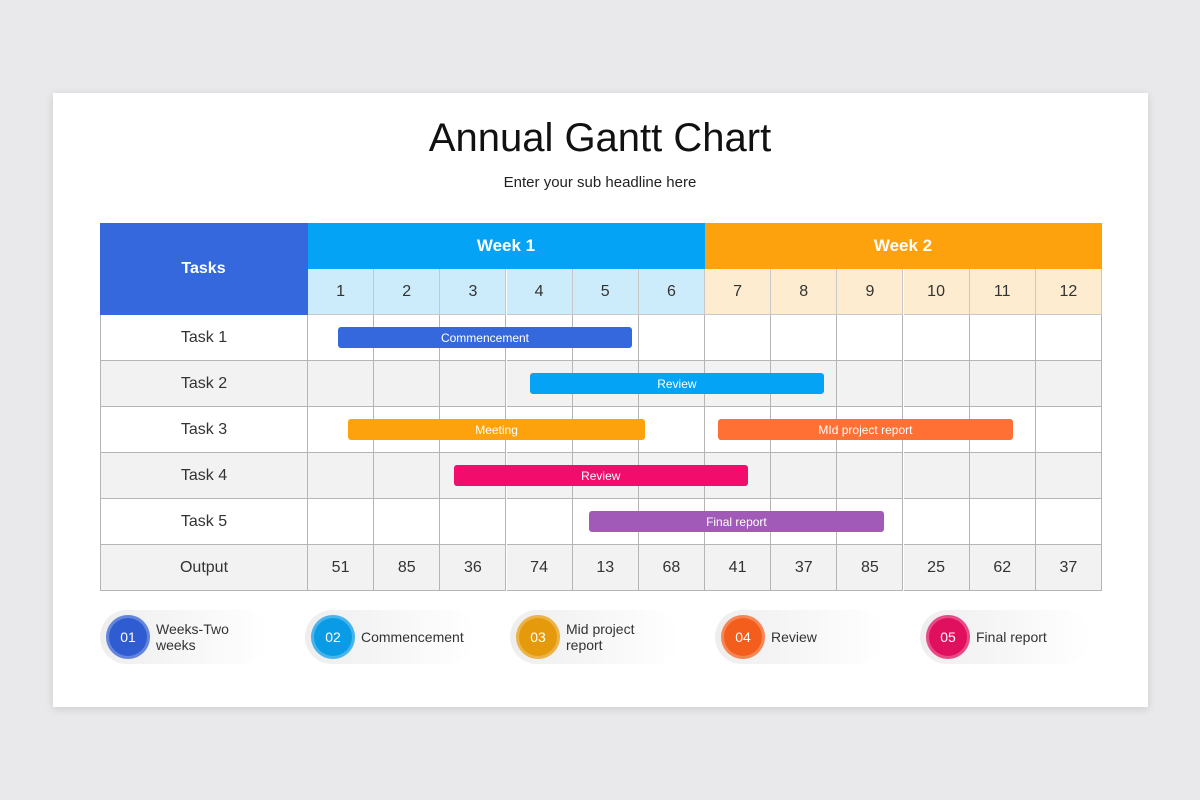  What do you see at coordinates (948, 637) in the screenshot?
I see `legend-number-badge: 05` at bounding box center [948, 637].